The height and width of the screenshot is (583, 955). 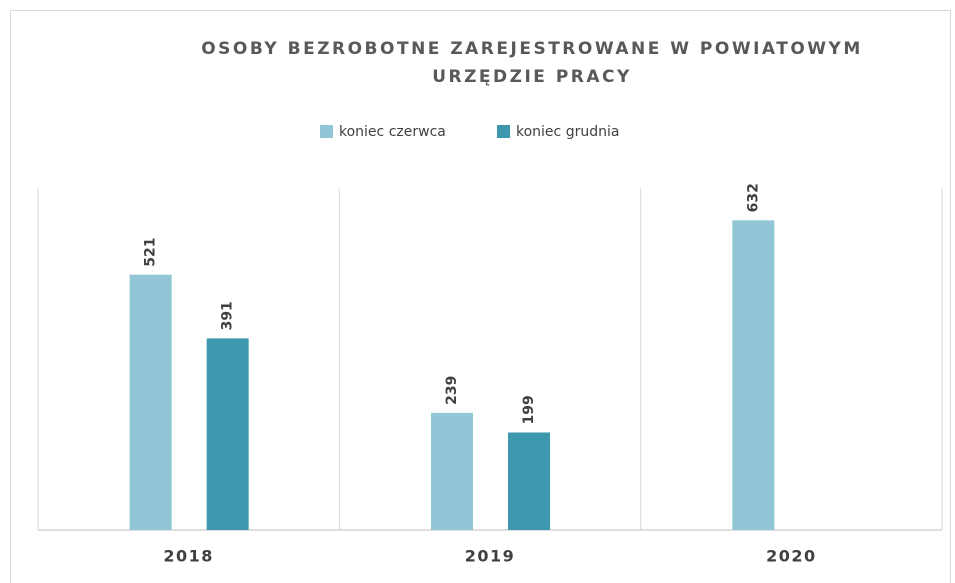 What do you see at coordinates (753, 197) in the screenshot?
I see `data-label: 632` at bounding box center [753, 197].